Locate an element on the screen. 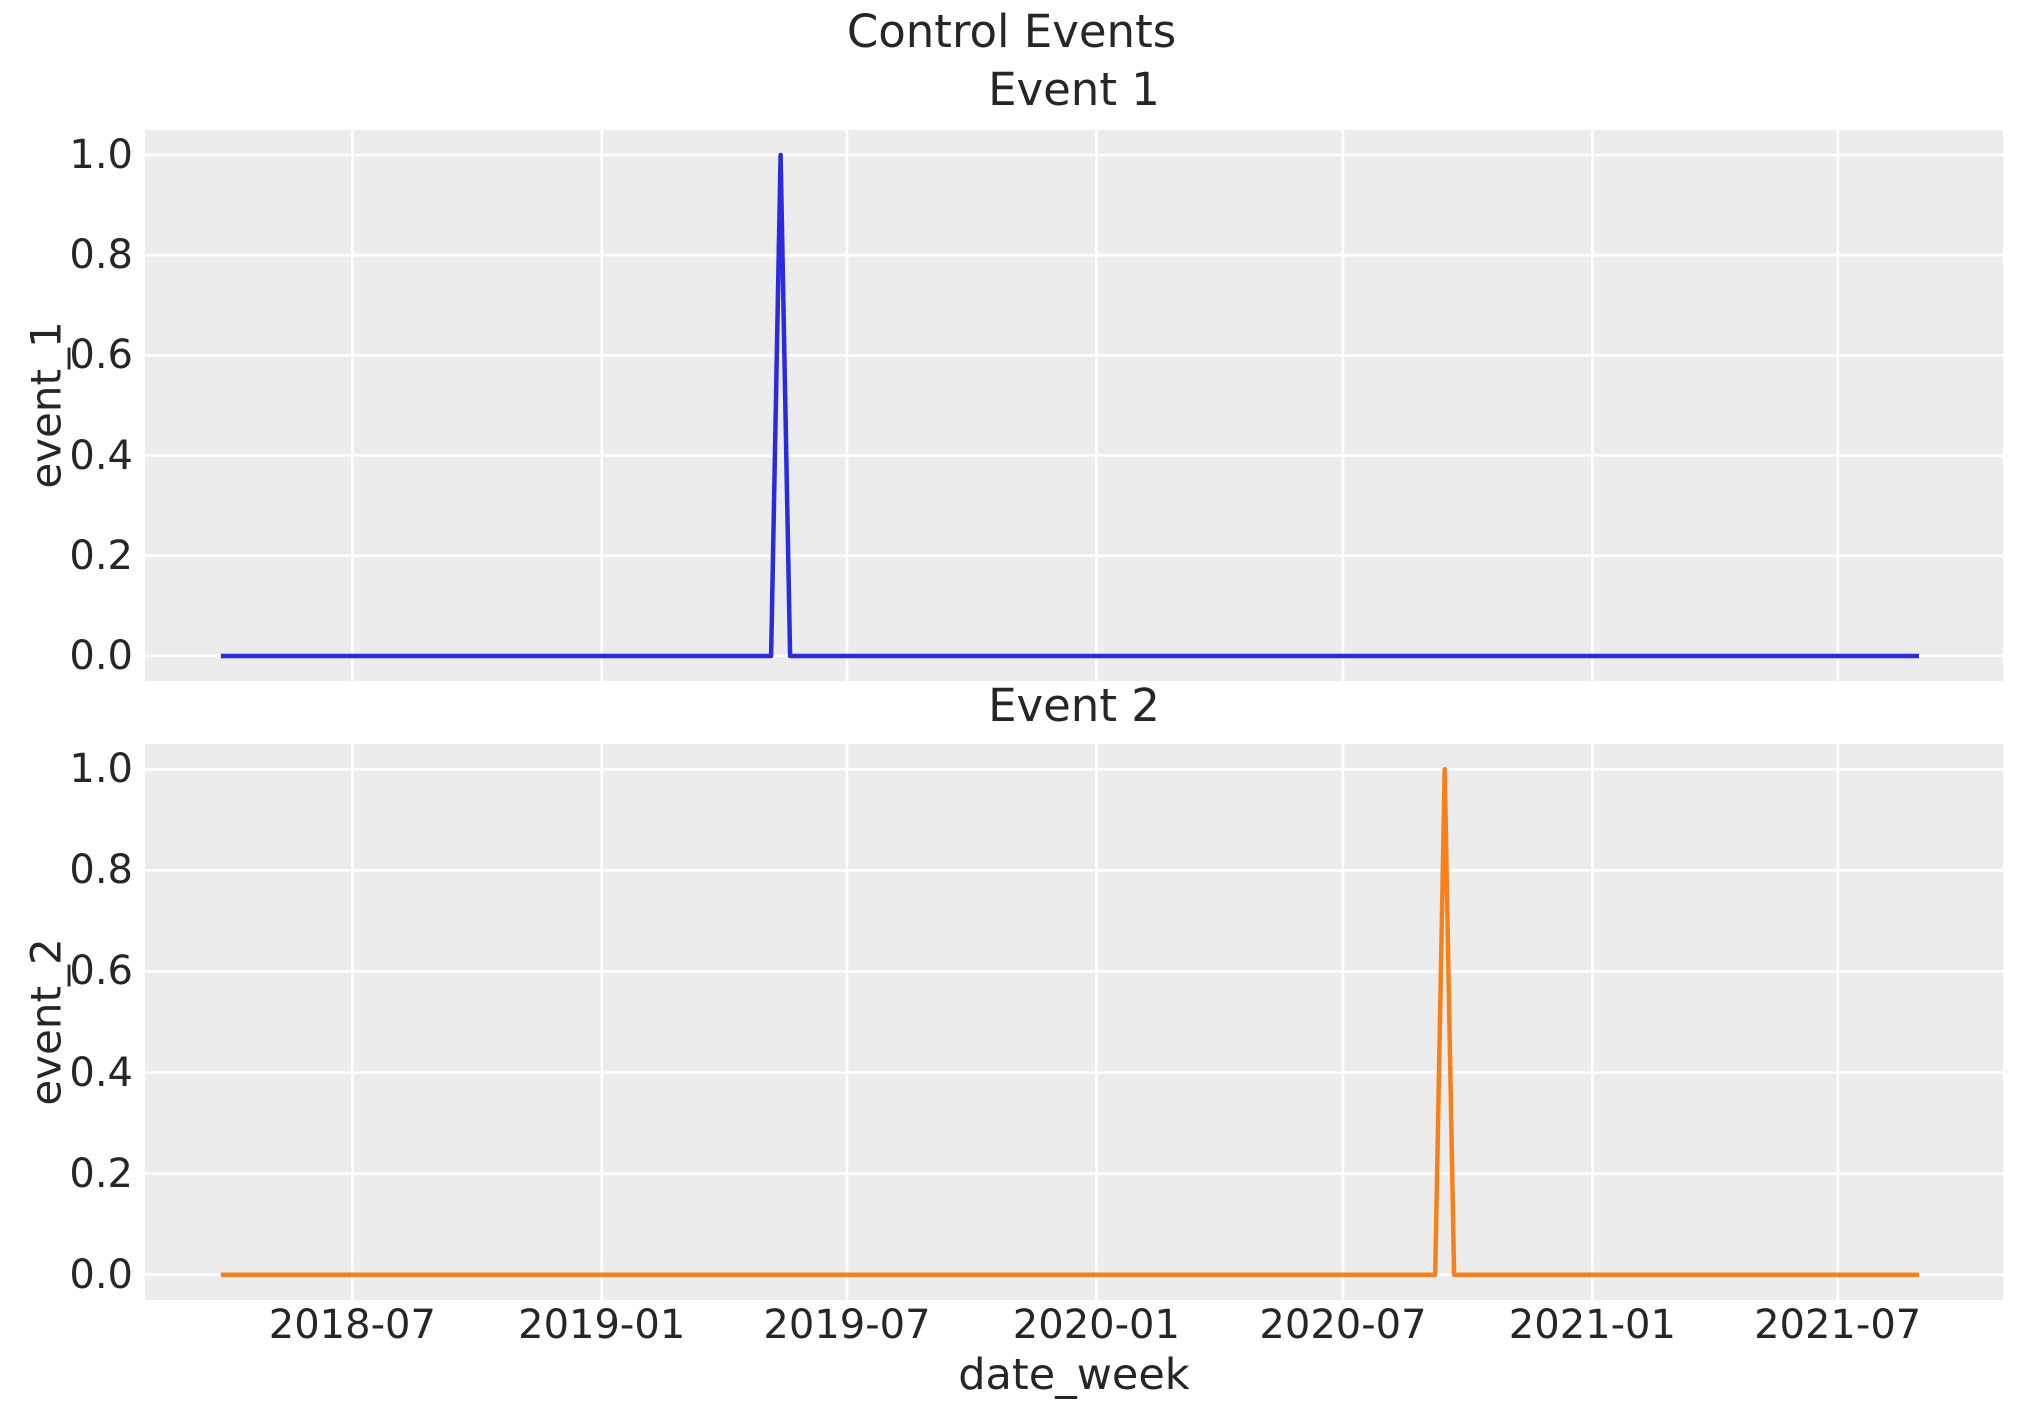 The image size is (2023, 1423). subplot-1-title: Event 1 is located at coordinates (1074, 89).